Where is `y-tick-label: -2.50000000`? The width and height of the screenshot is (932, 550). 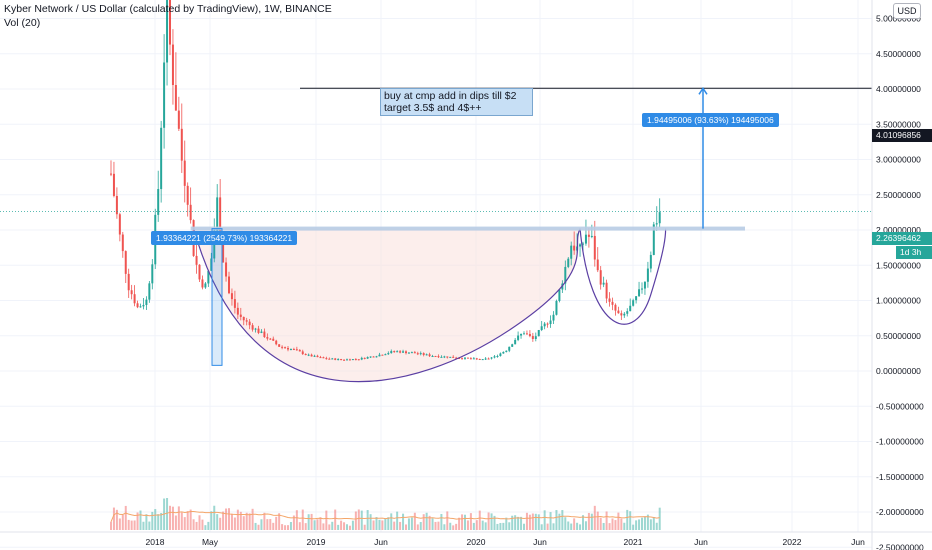 y-tick-label: -2.50000000 is located at coordinates (900, 546).